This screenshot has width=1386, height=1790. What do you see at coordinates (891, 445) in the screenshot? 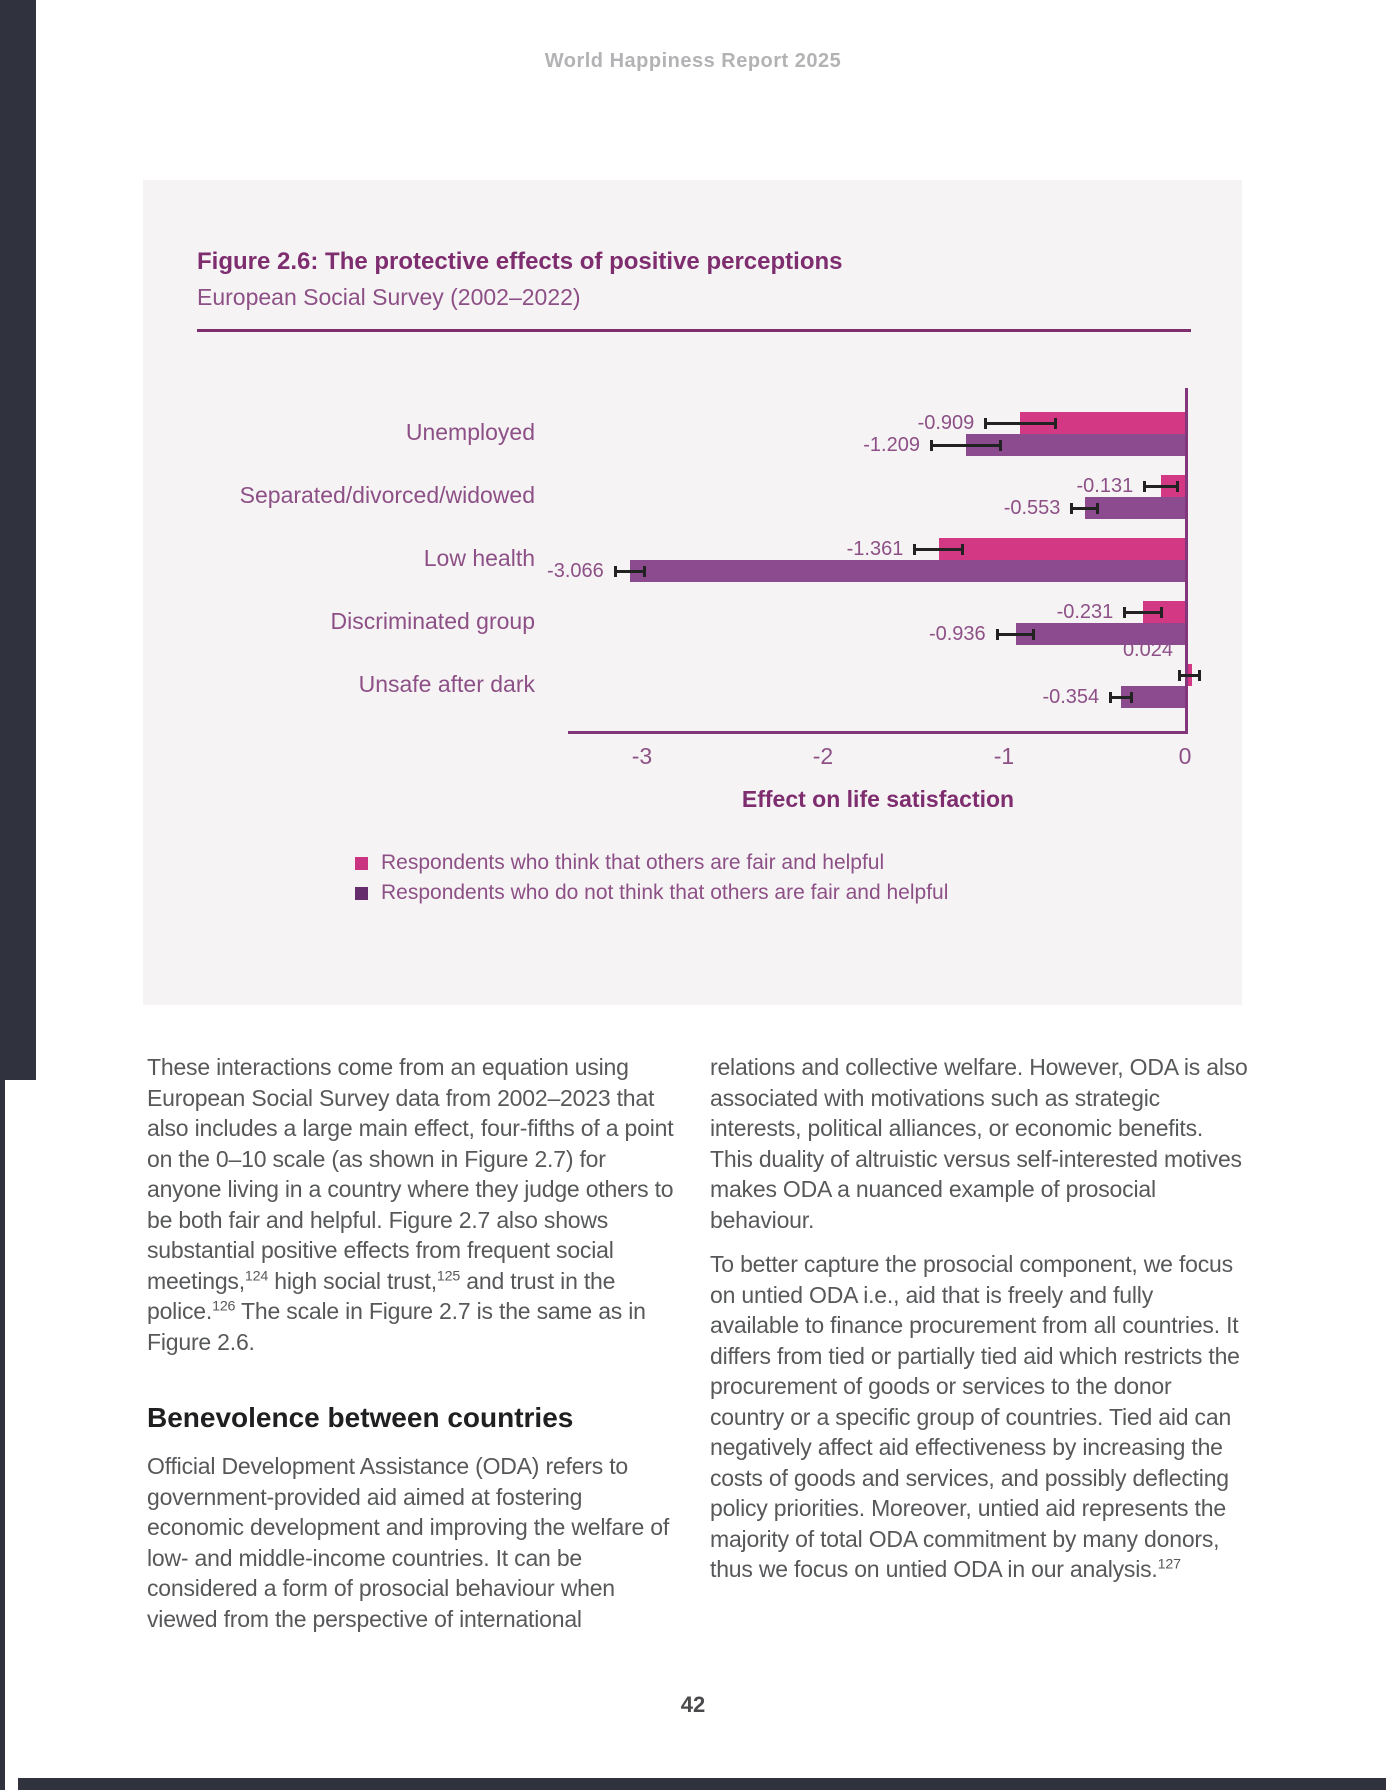
I see `value-label: -1.209` at bounding box center [891, 445].